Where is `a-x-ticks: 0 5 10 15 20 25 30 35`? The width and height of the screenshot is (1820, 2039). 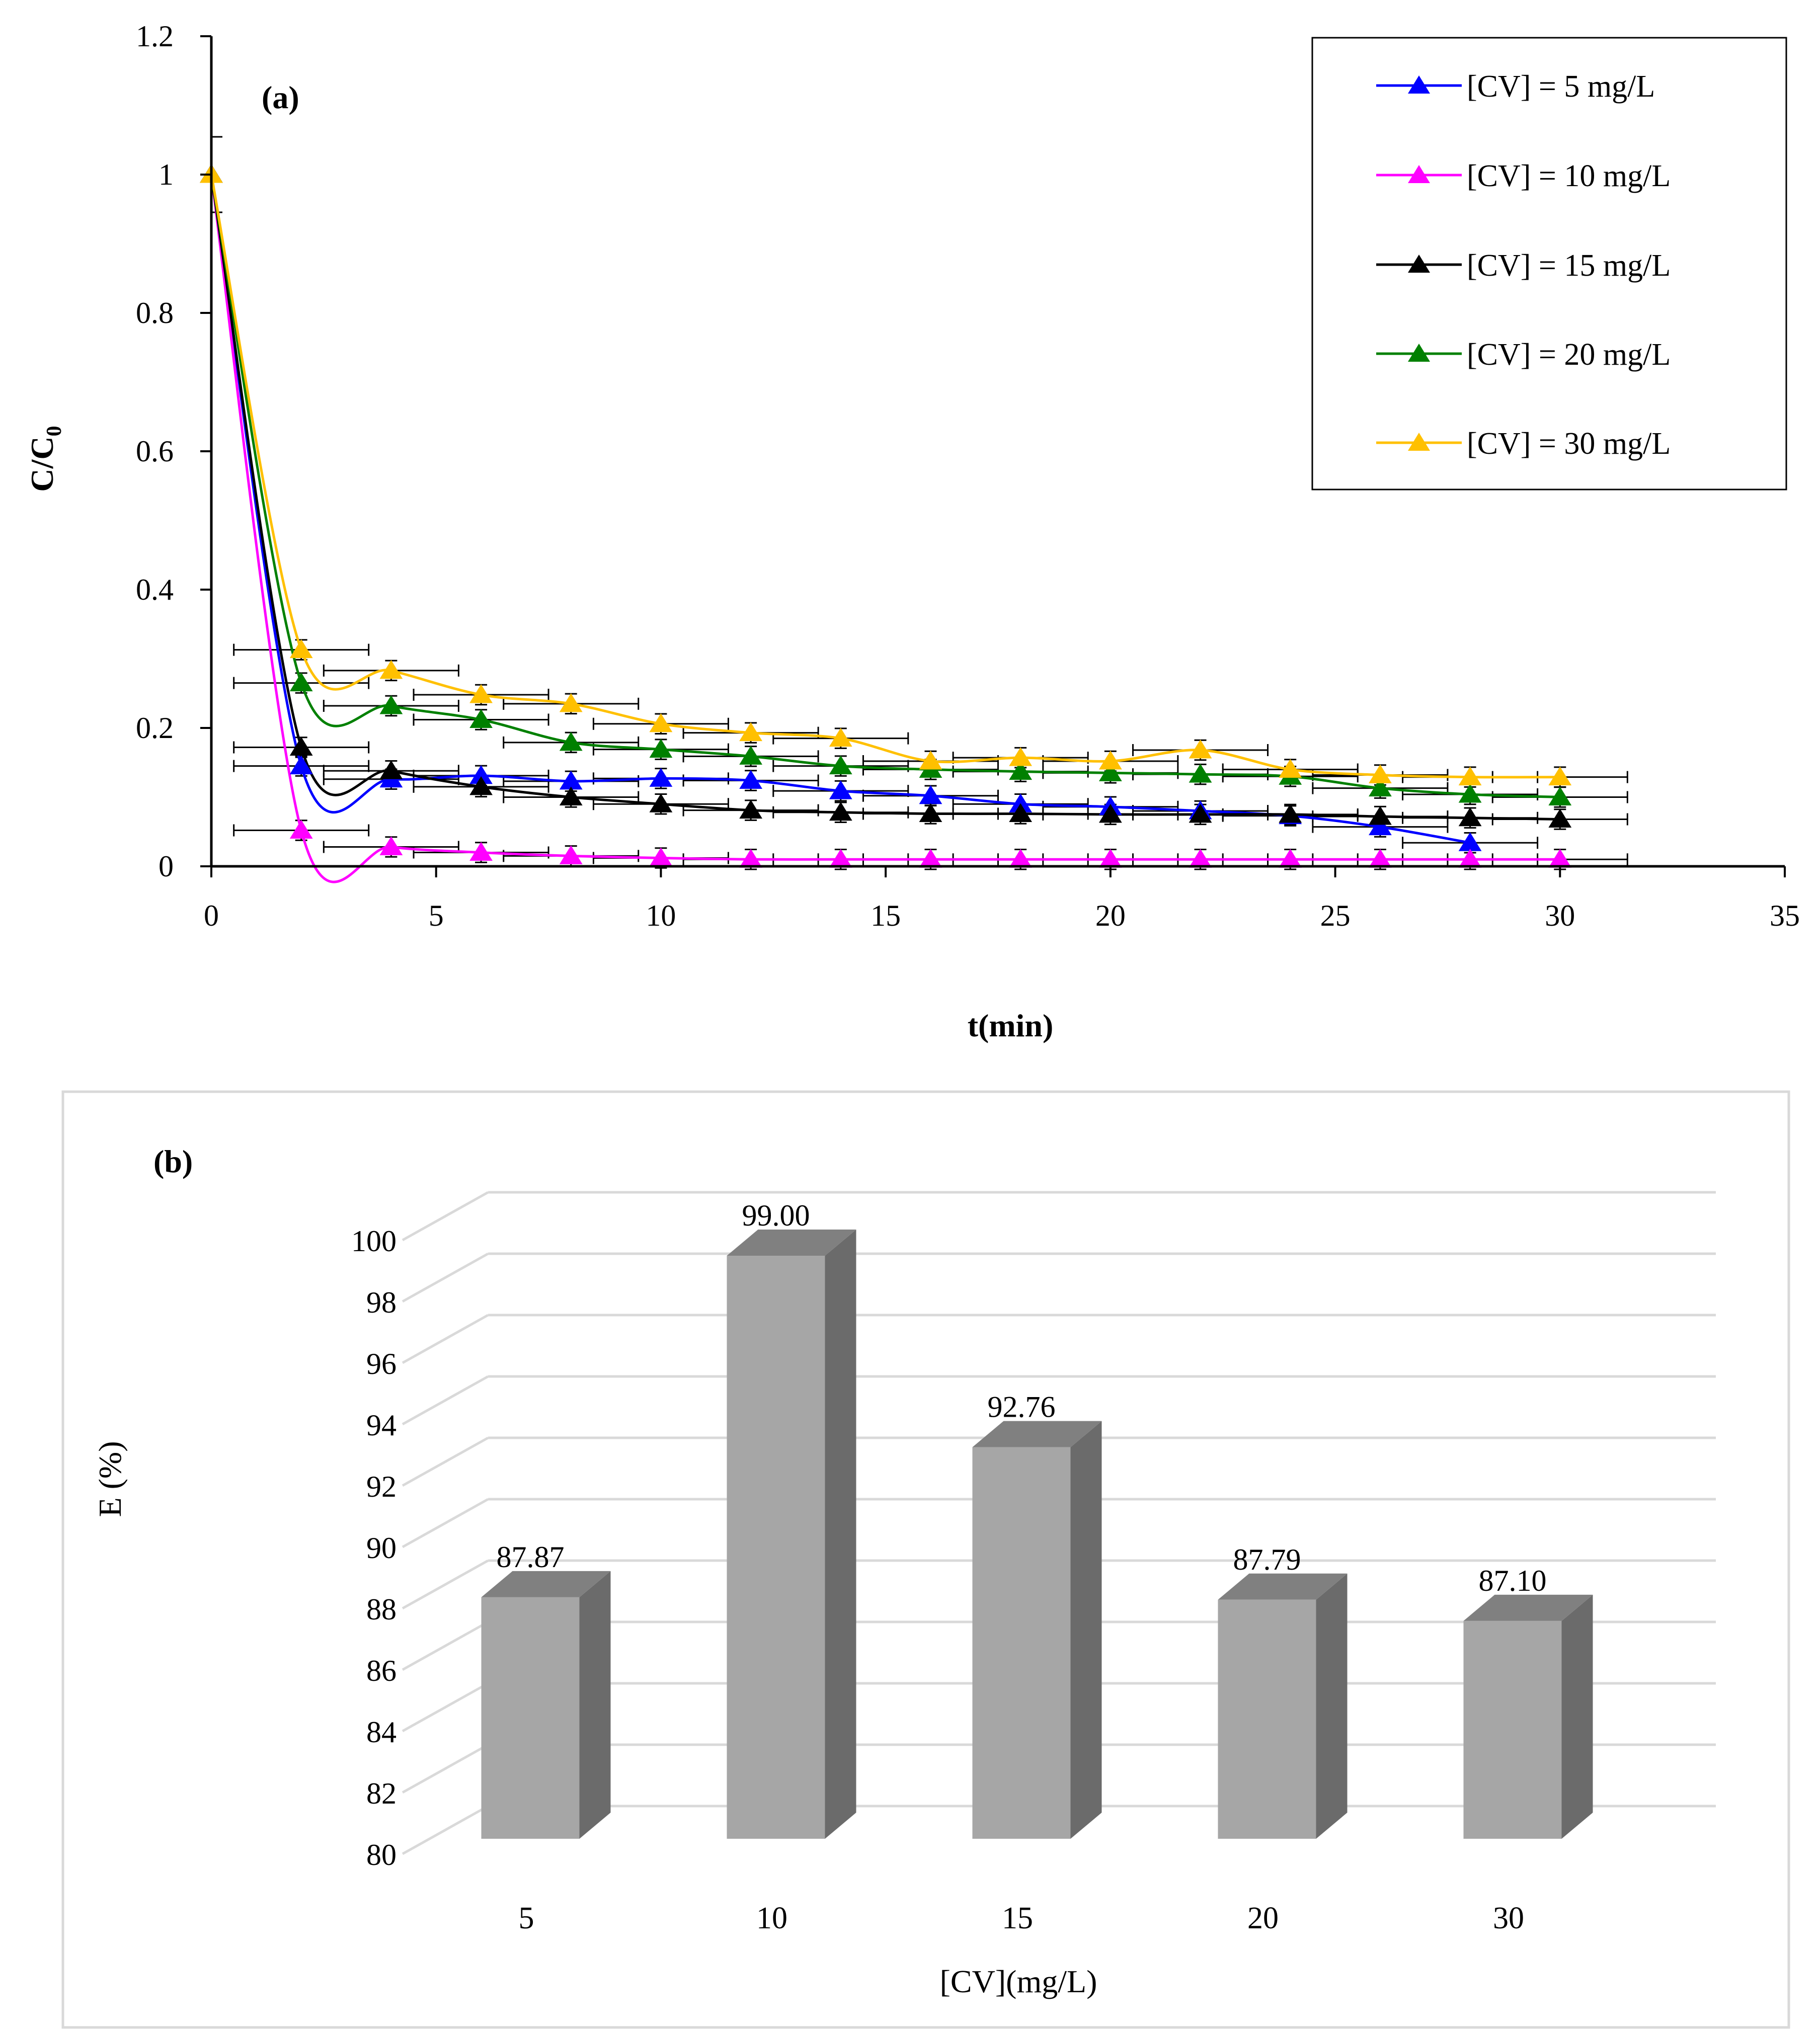
a-x-ticks: 0 5 10 15 20 25 30 35 is located at coordinates (1002, 899).